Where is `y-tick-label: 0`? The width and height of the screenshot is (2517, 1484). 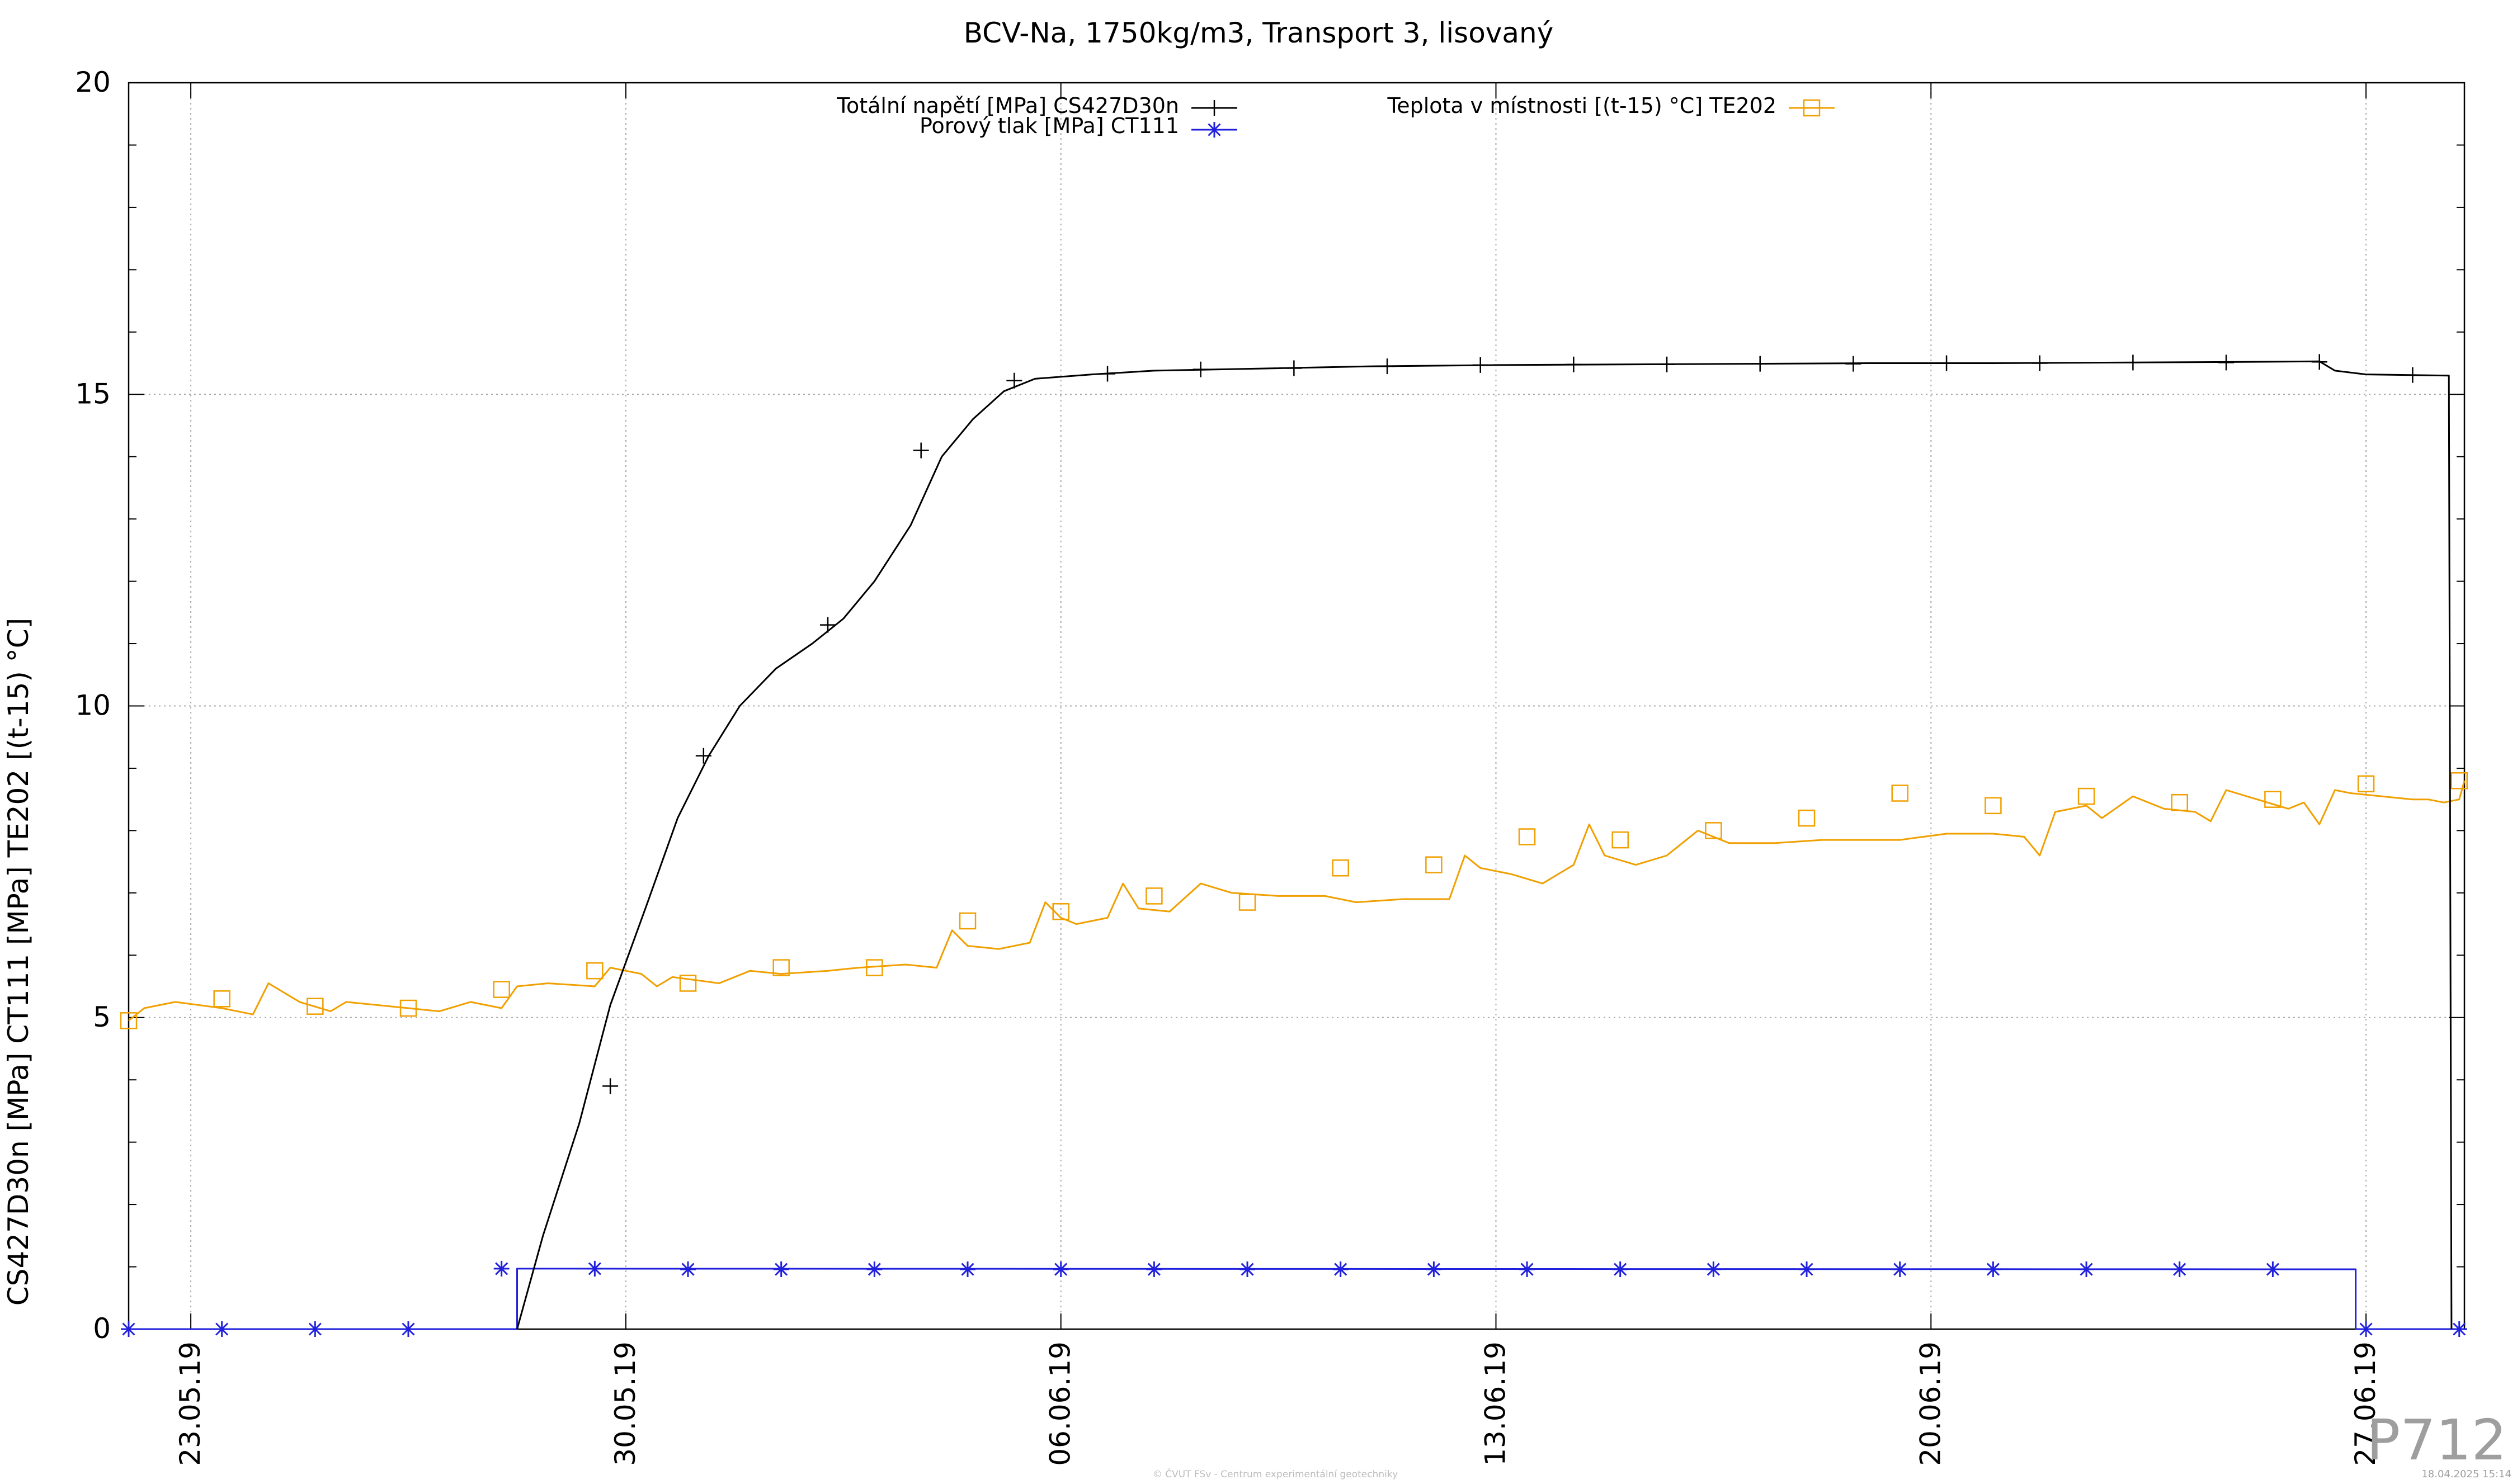 y-tick-label: 0 is located at coordinates (102, 1328).